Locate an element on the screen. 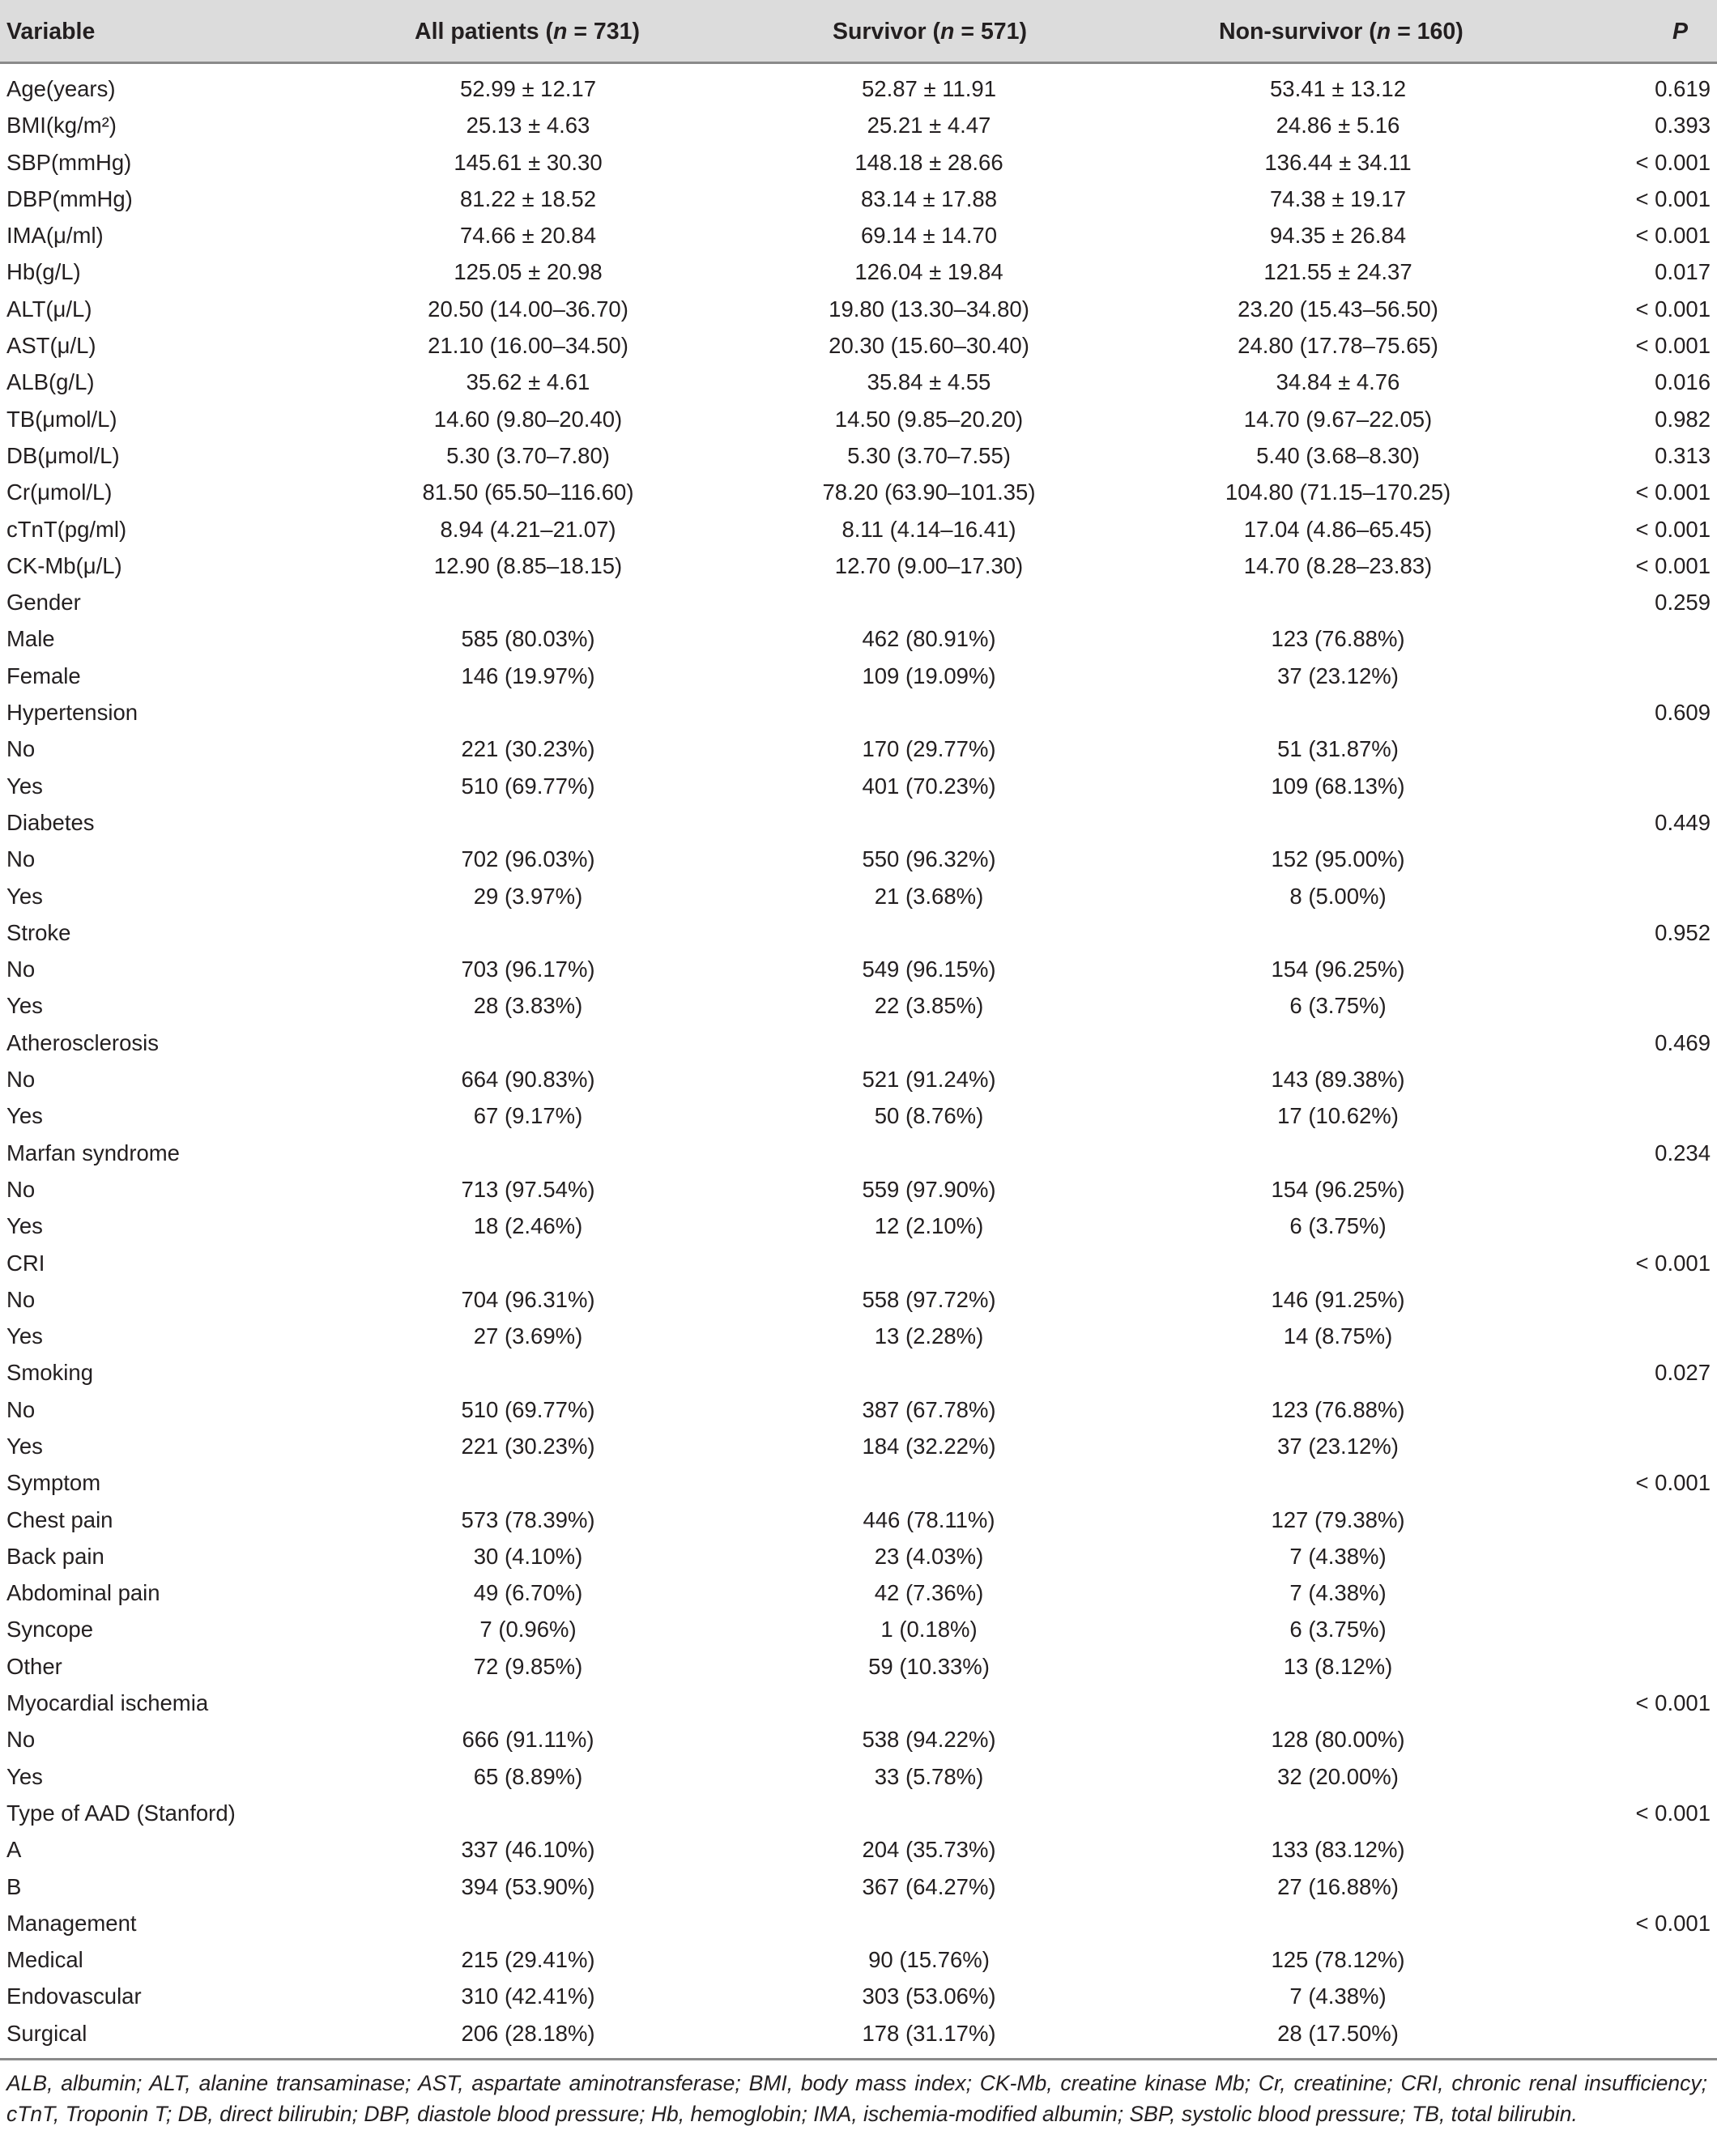 This screenshot has height=2156, width=1717. cell-survivor: 23 (4.03%) is located at coordinates (929, 1556).